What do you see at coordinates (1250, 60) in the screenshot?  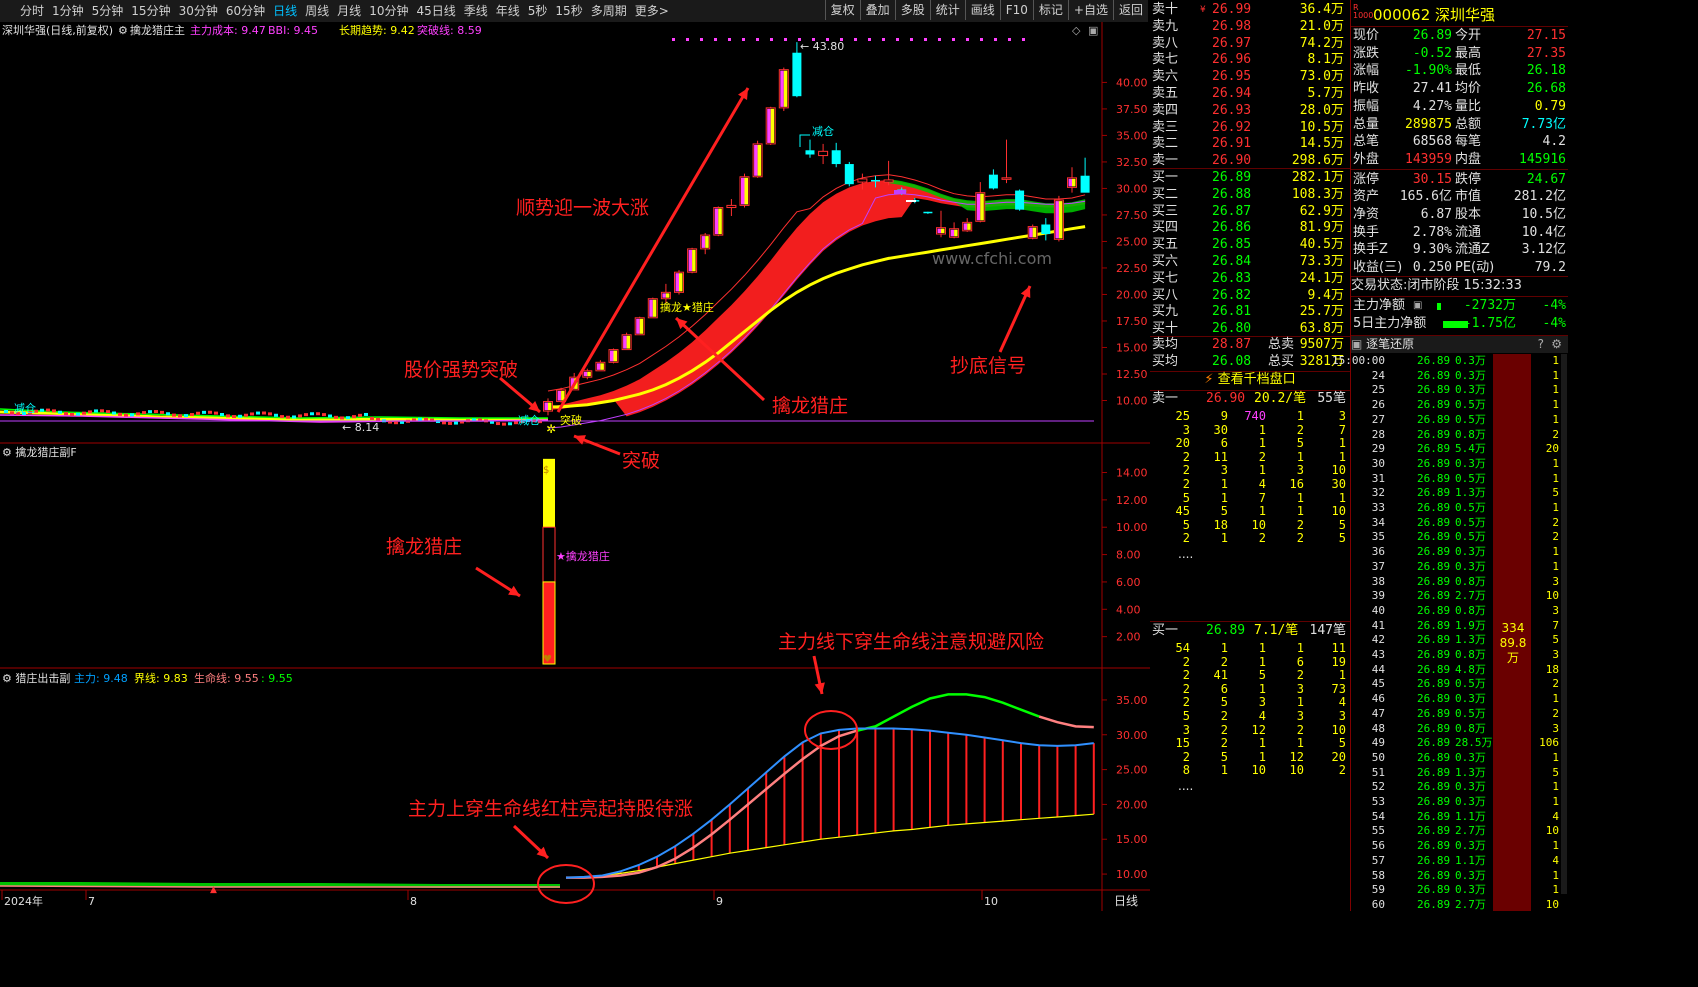 I see `order-level: 卖七 26.96 8.1万` at bounding box center [1250, 60].